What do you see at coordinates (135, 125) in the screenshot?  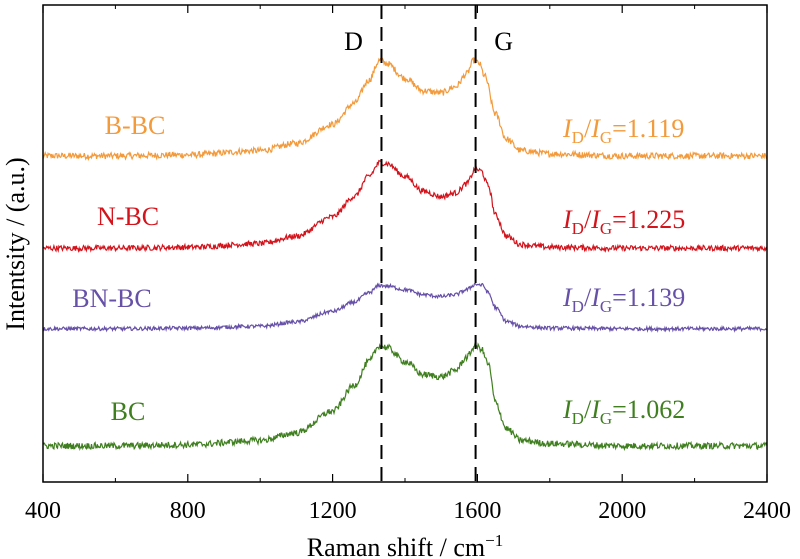 I see `series-label-b-bc: B-BC` at bounding box center [135, 125].